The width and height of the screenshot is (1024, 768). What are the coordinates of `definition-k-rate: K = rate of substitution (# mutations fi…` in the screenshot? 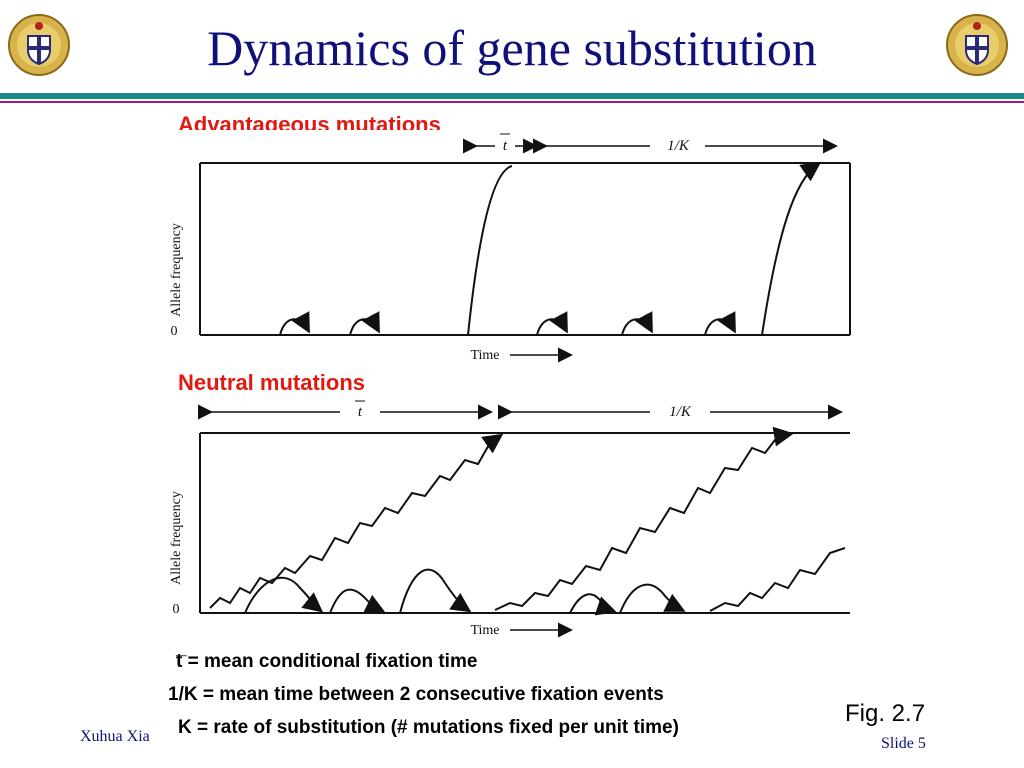 It's located at (428, 727).